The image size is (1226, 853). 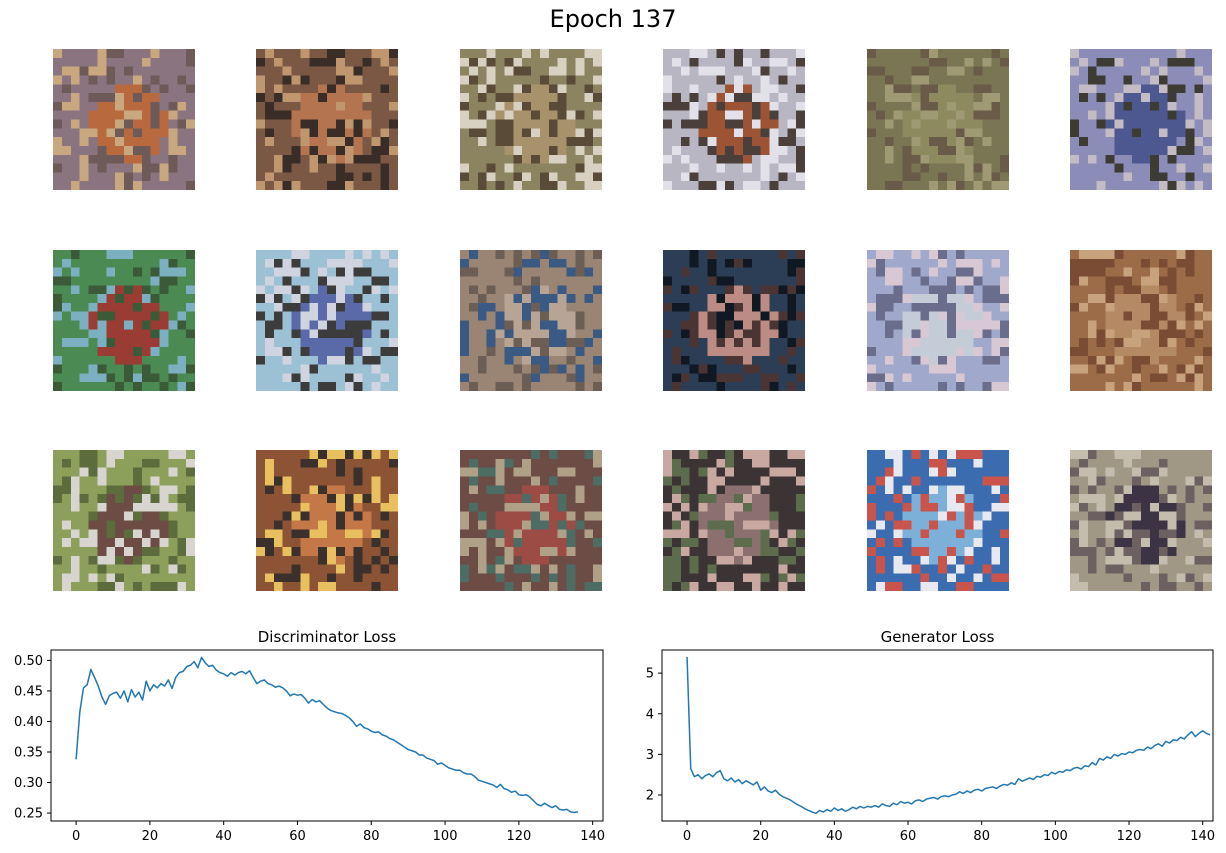 I want to click on generator-loss-title: Generator Loss, so click(x=938, y=637).